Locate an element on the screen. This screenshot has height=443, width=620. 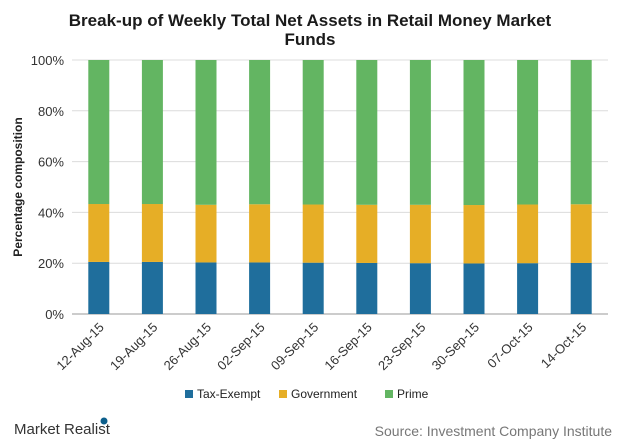
logo-dot-icon is located at coordinates (104, 421).